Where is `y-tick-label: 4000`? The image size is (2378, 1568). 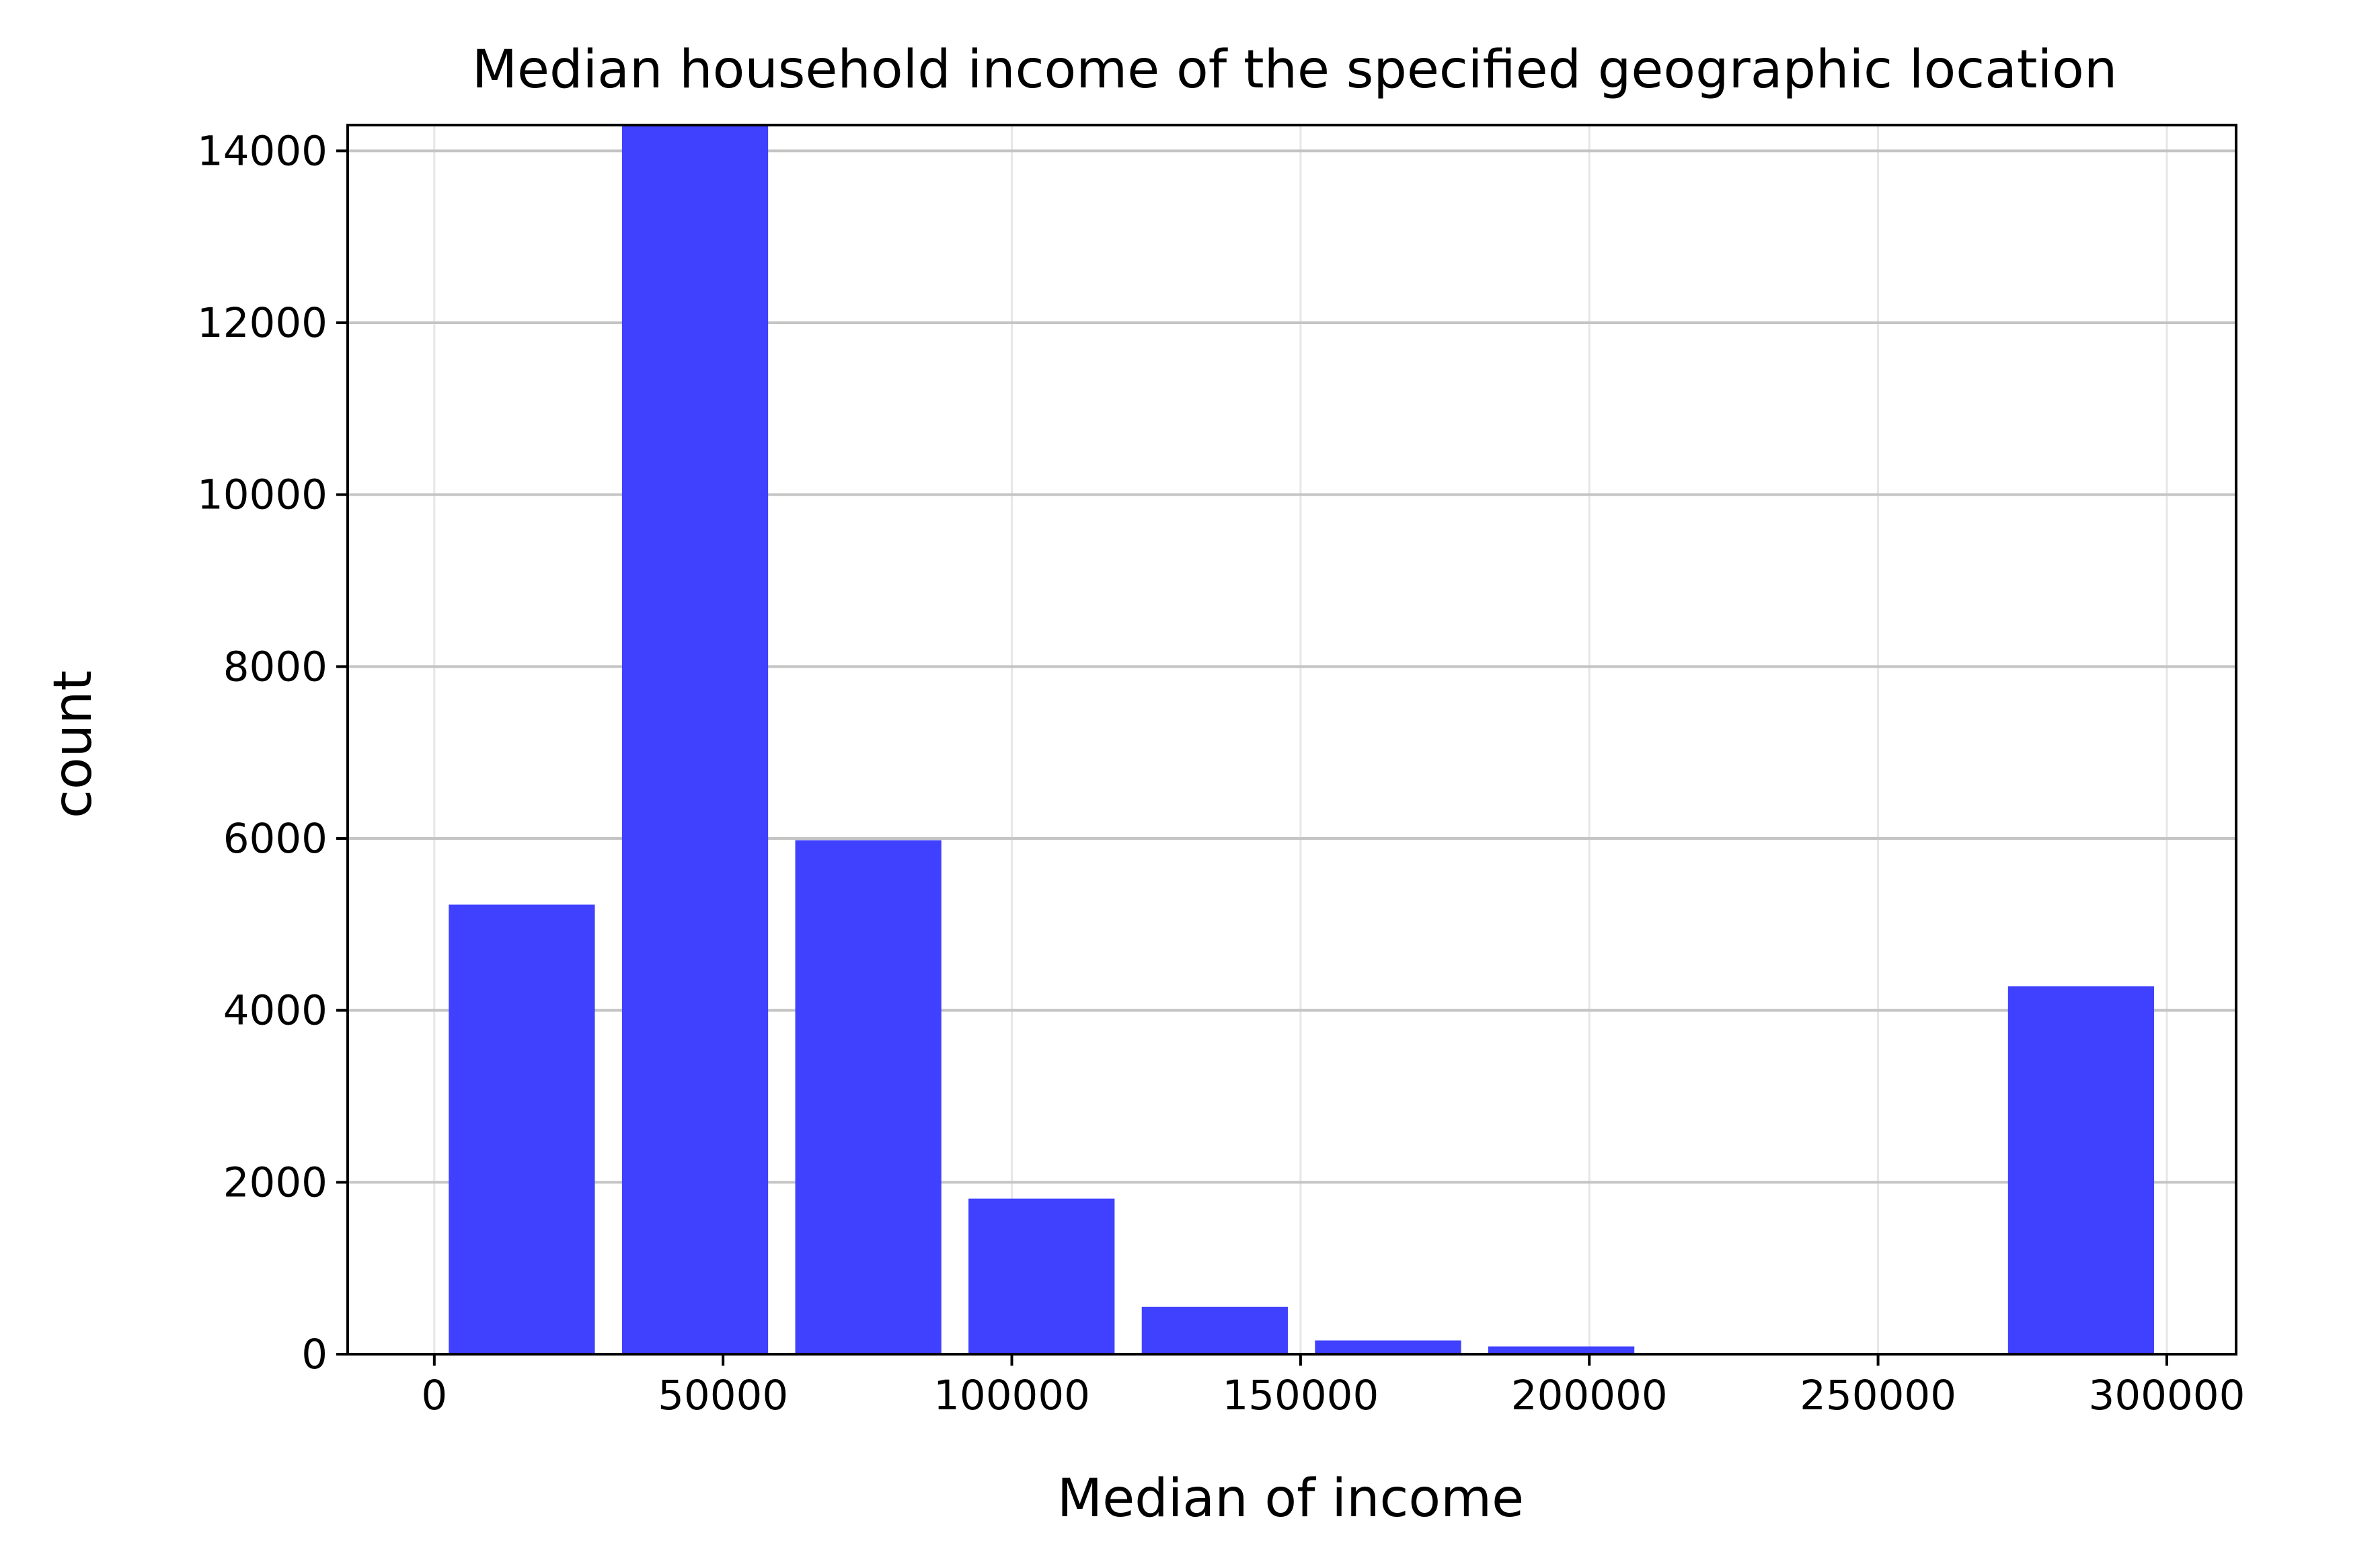 y-tick-label: 4000 is located at coordinates (276, 1011).